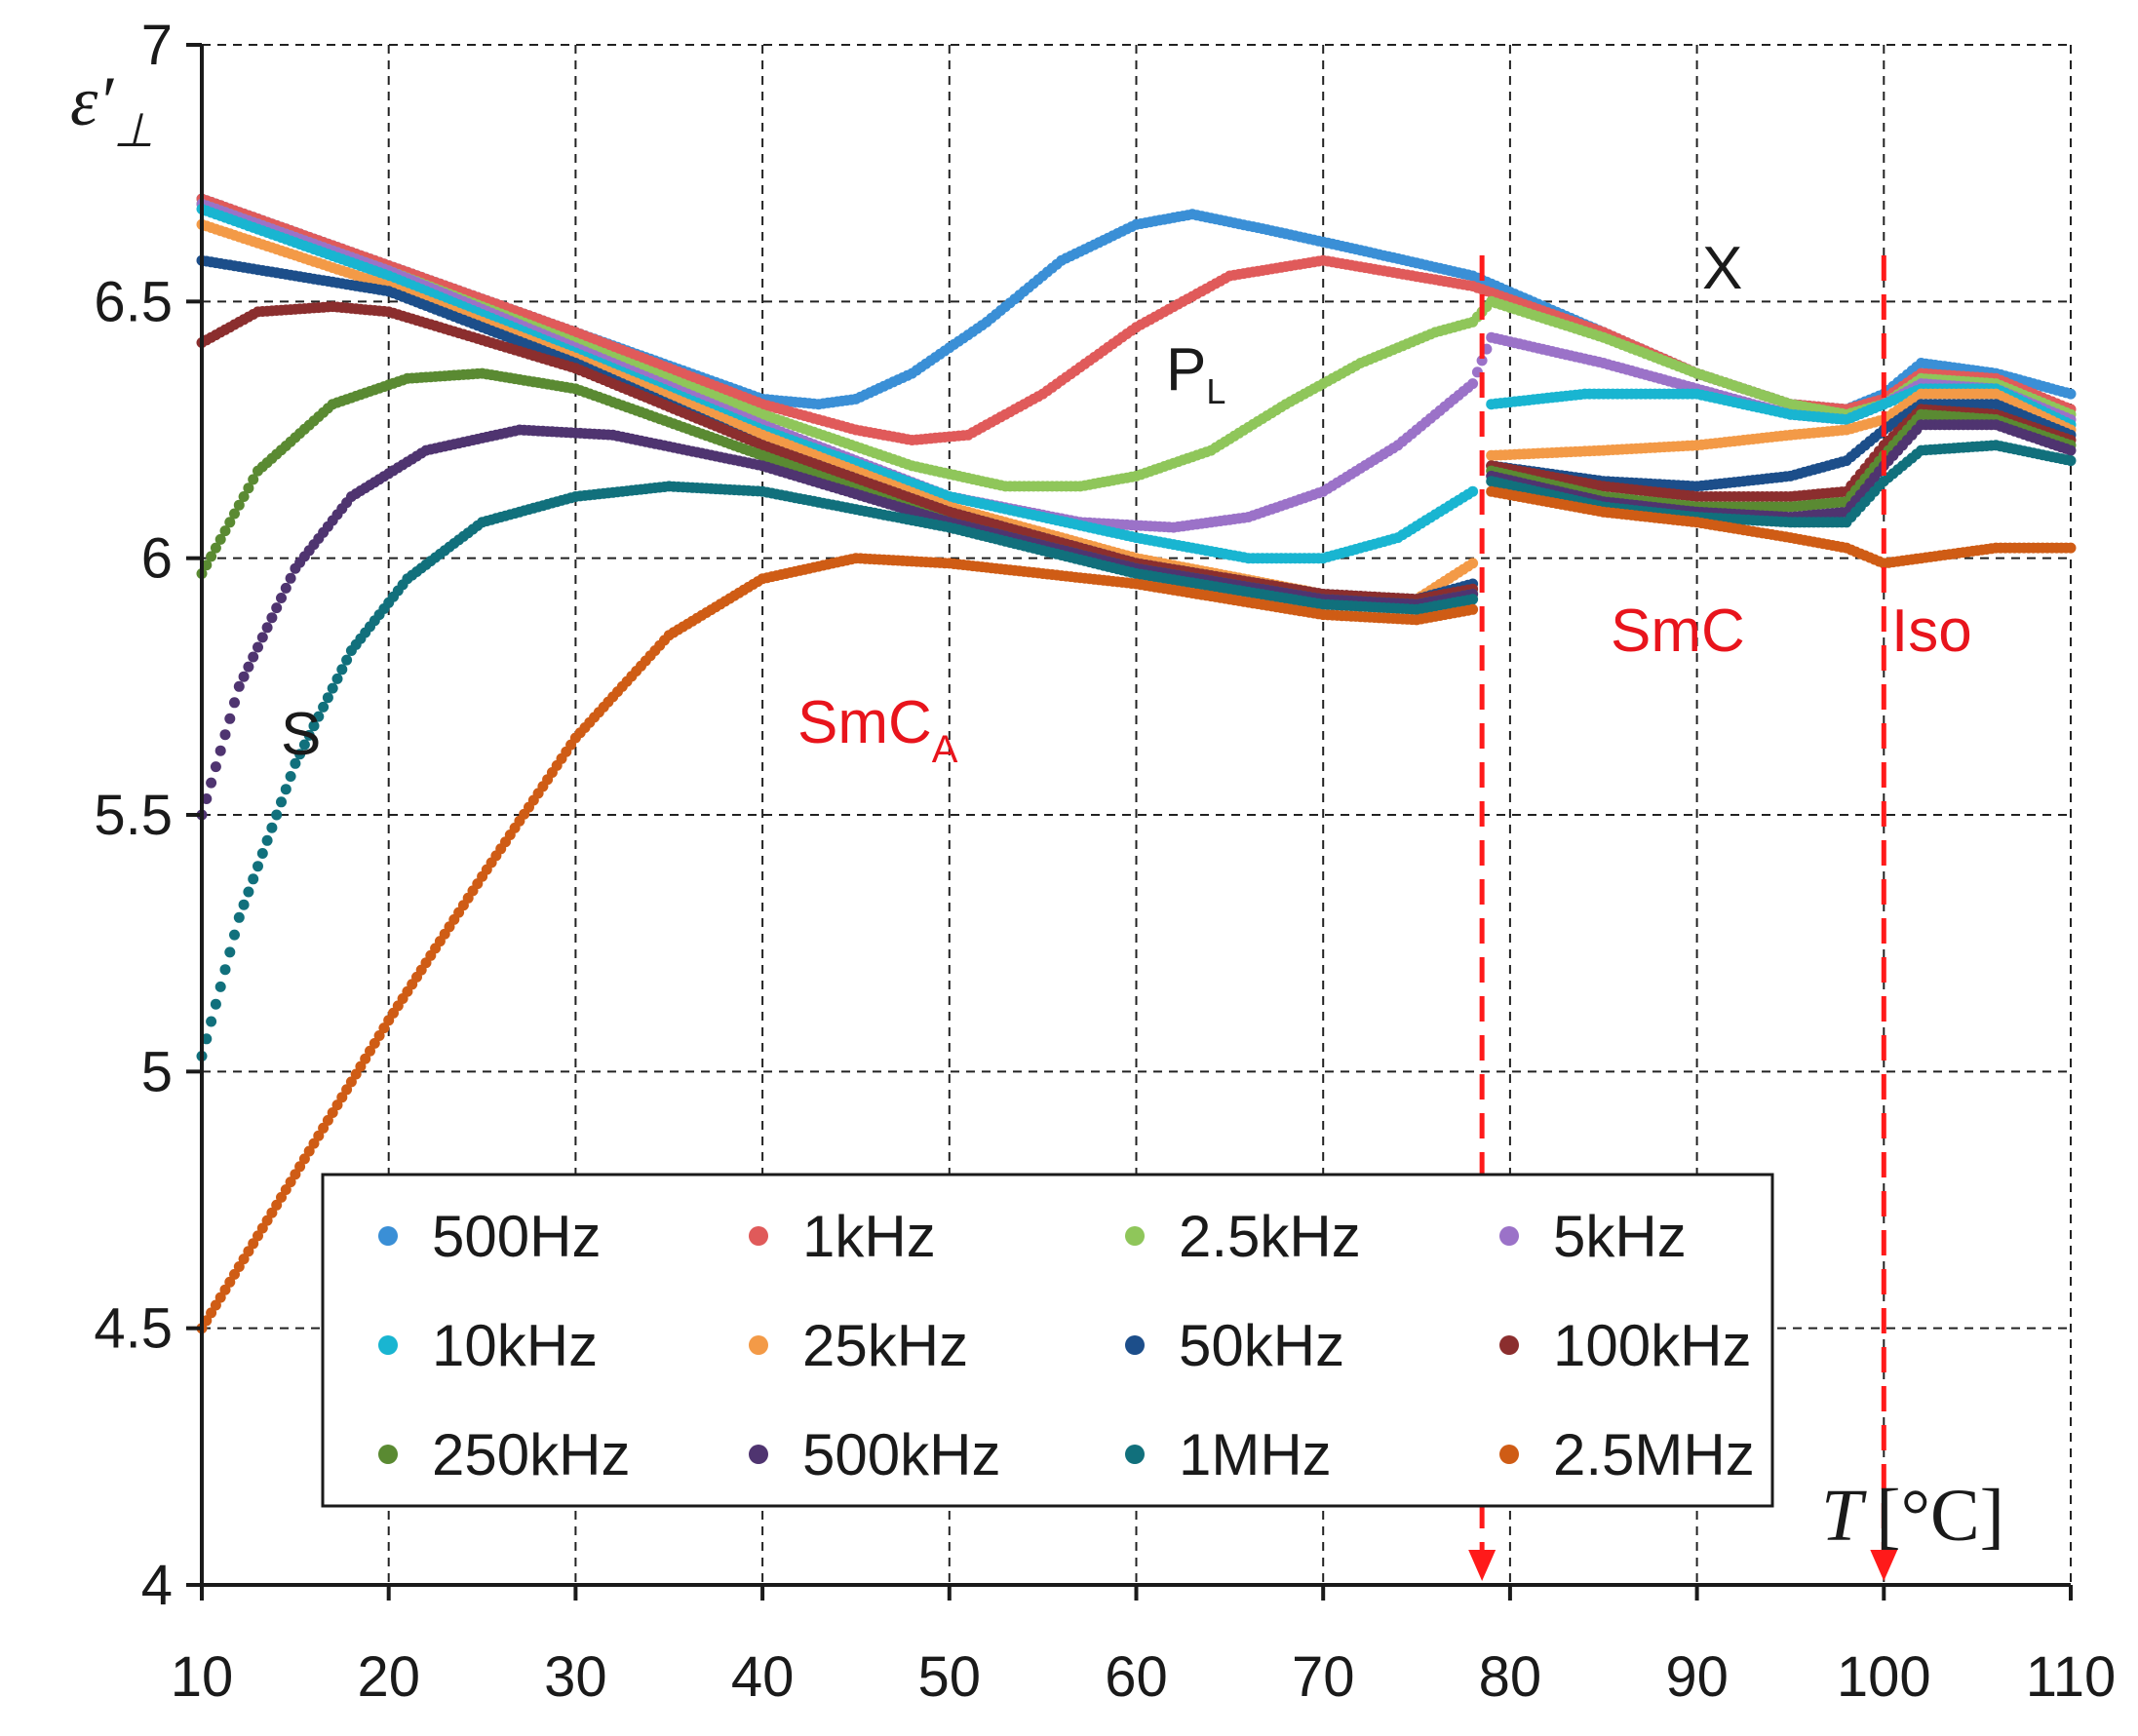 The width and height of the screenshot is (2138, 1736). Describe the element at coordinates (133, 815) in the screenshot. I see `y-tick-label-3: 5.5` at that location.